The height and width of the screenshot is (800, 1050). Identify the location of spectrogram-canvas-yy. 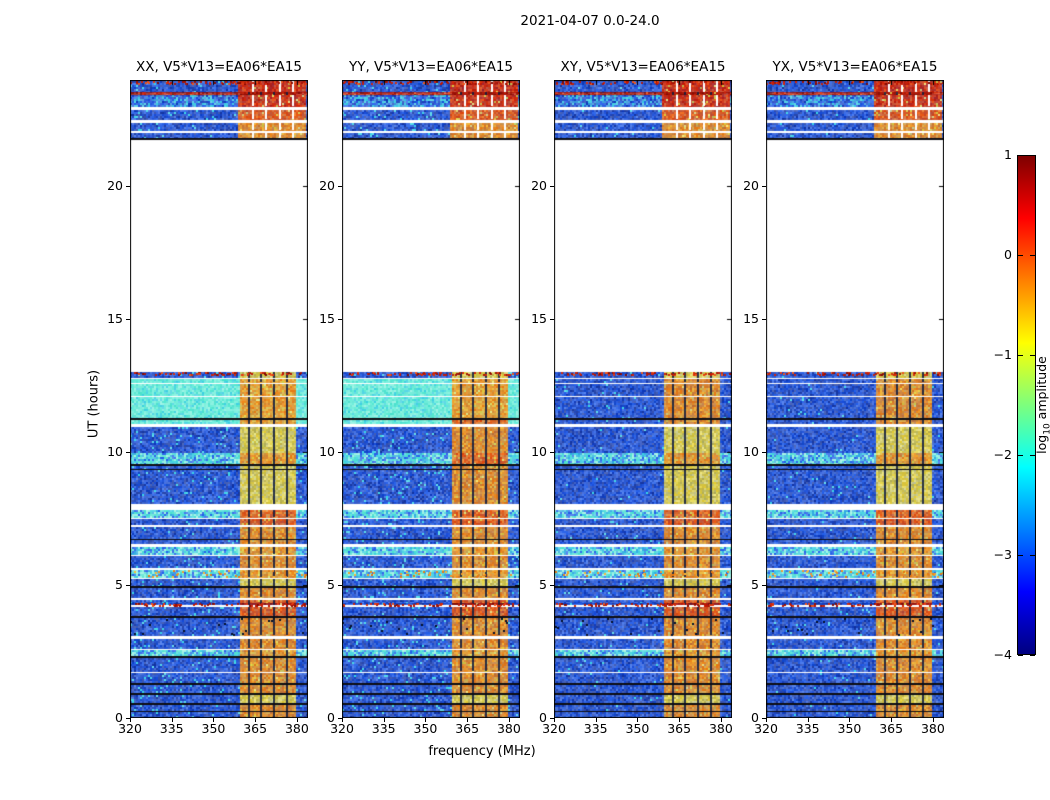
(431, 399).